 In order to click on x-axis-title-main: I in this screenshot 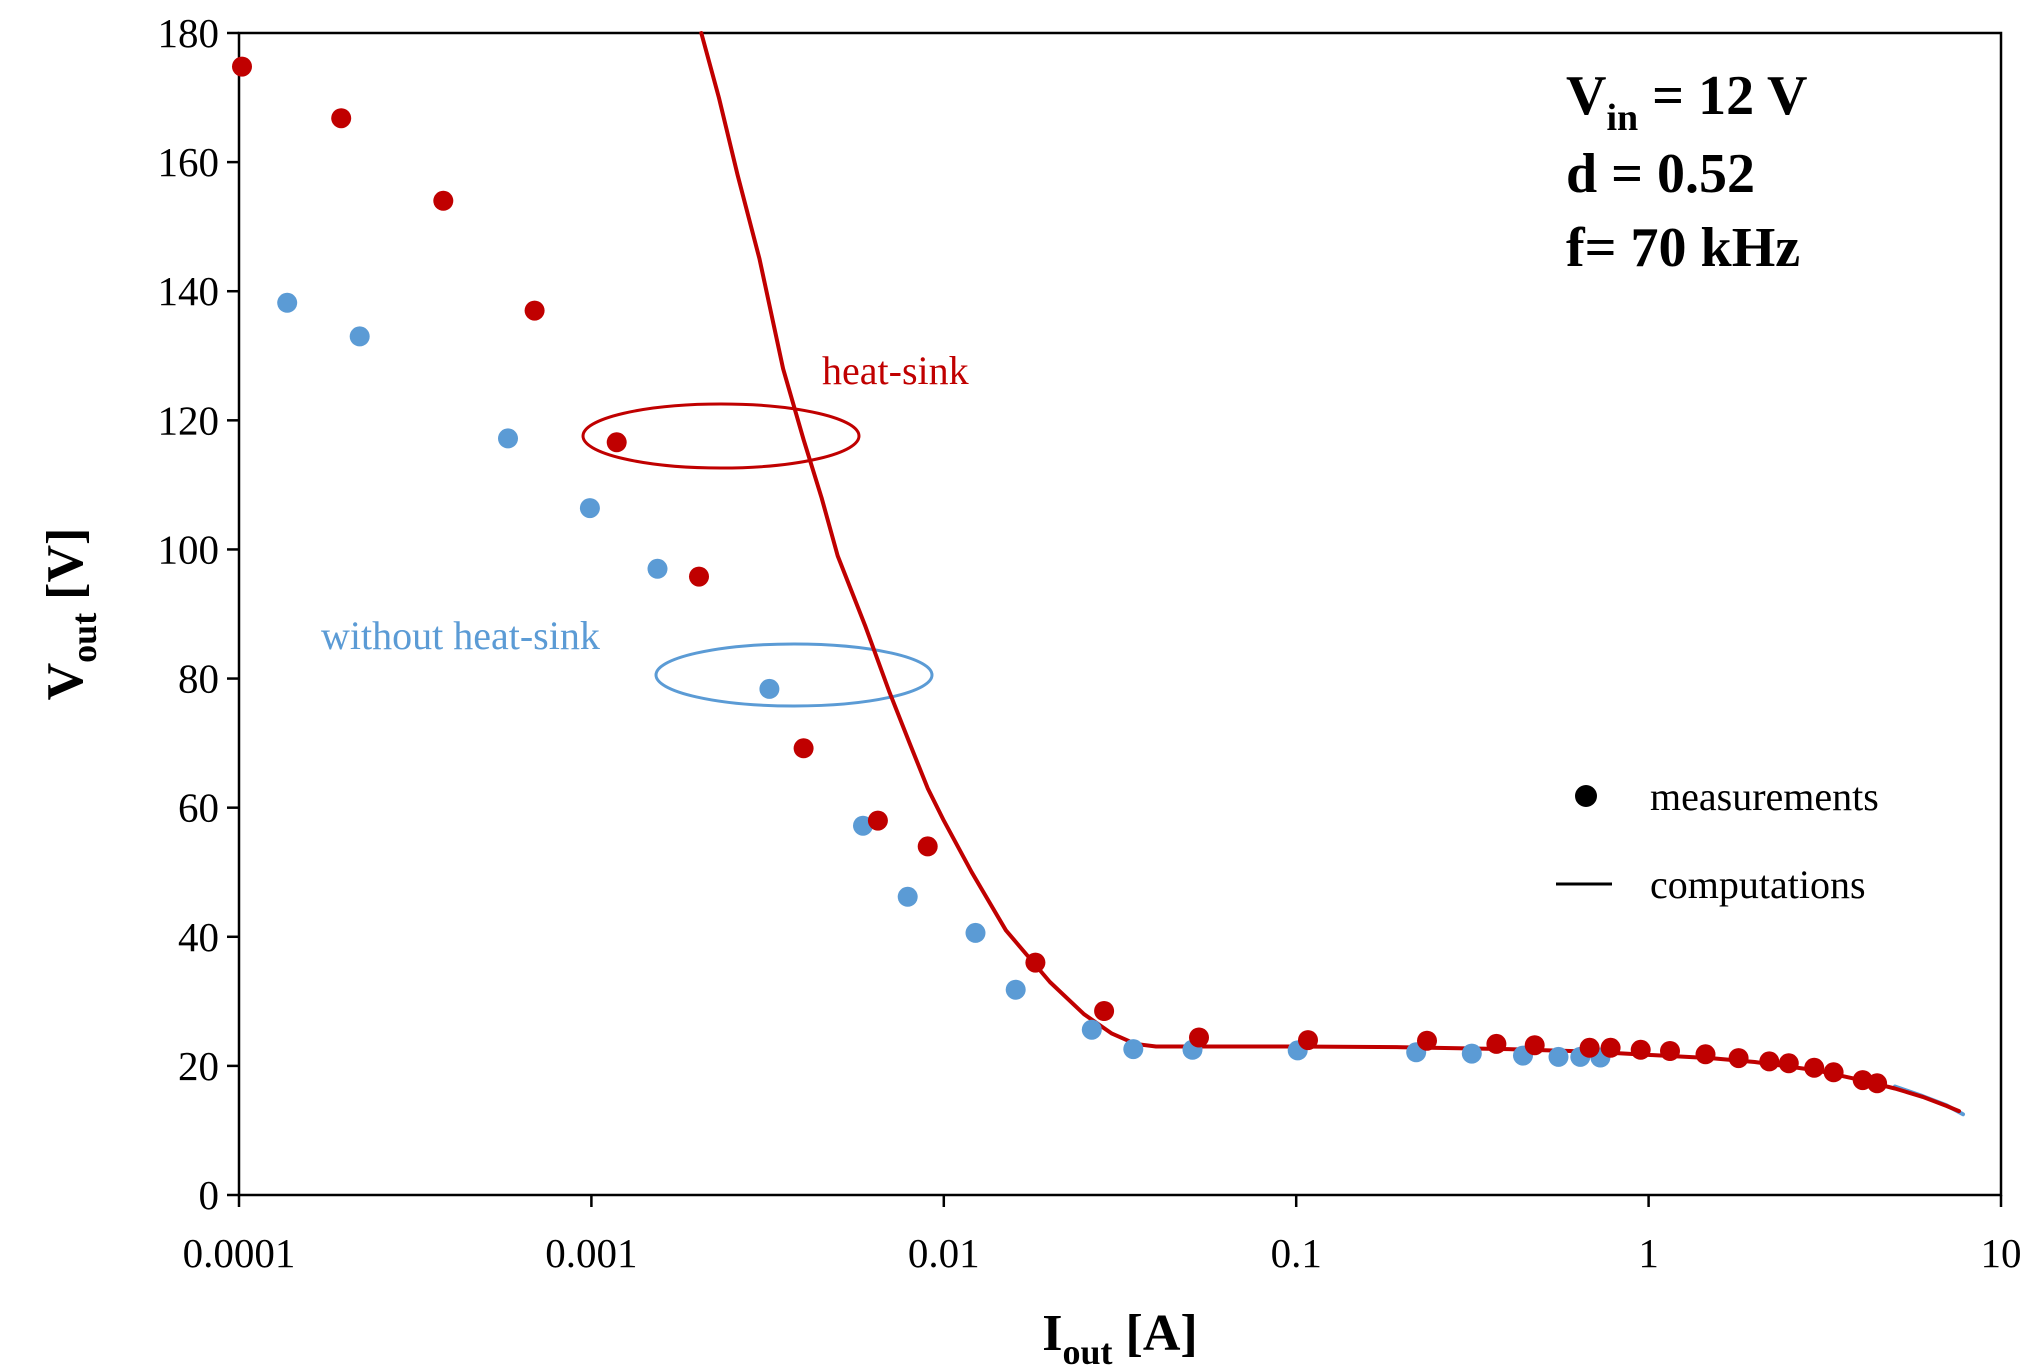, I will do `click(1052, 1333)`.